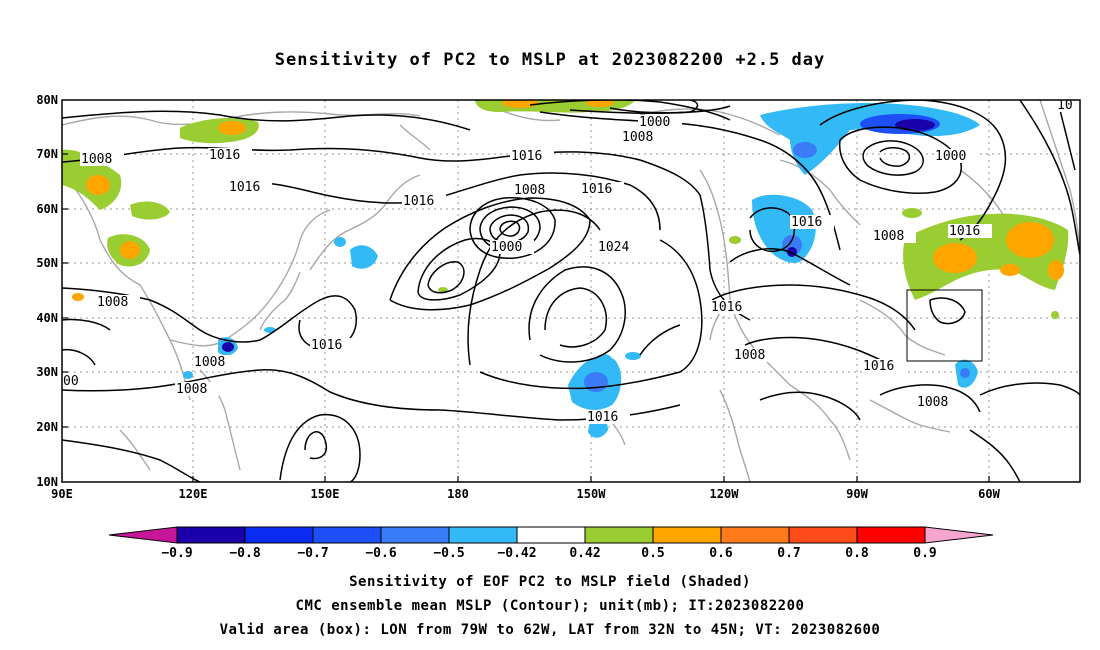  What do you see at coordinates (857, 494) in the screenshot?
I see `lon-label: 90W` at bounding box center [857, 494].